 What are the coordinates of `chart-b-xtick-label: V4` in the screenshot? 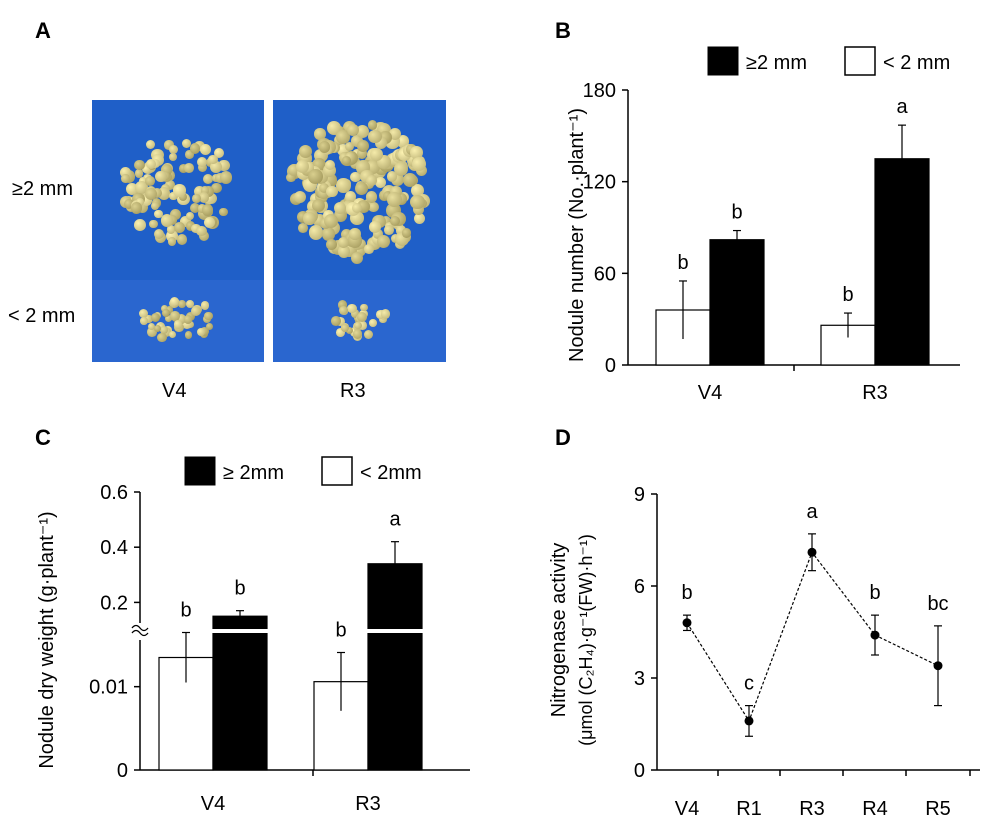 It's located at (710, 393).